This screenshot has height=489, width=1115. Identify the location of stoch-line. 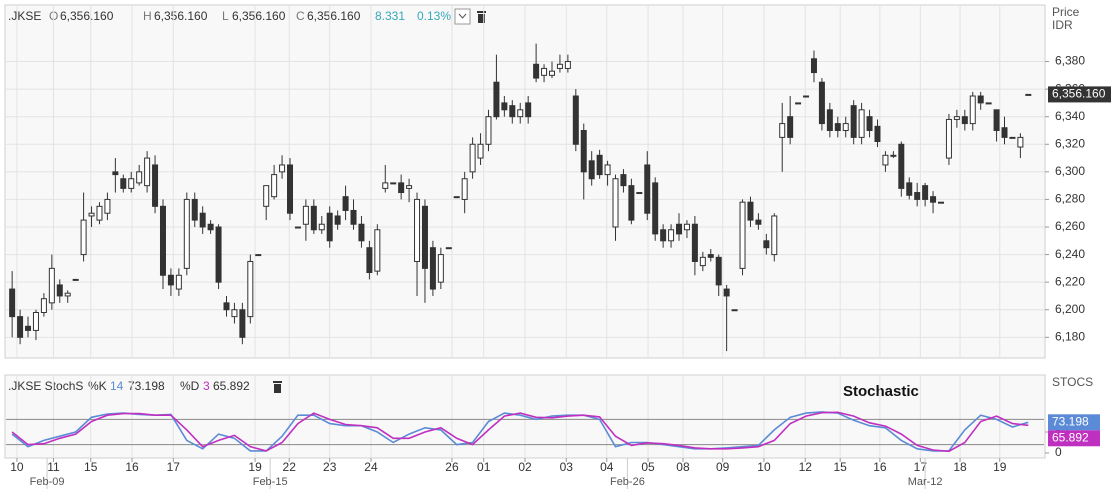
(520, 432).